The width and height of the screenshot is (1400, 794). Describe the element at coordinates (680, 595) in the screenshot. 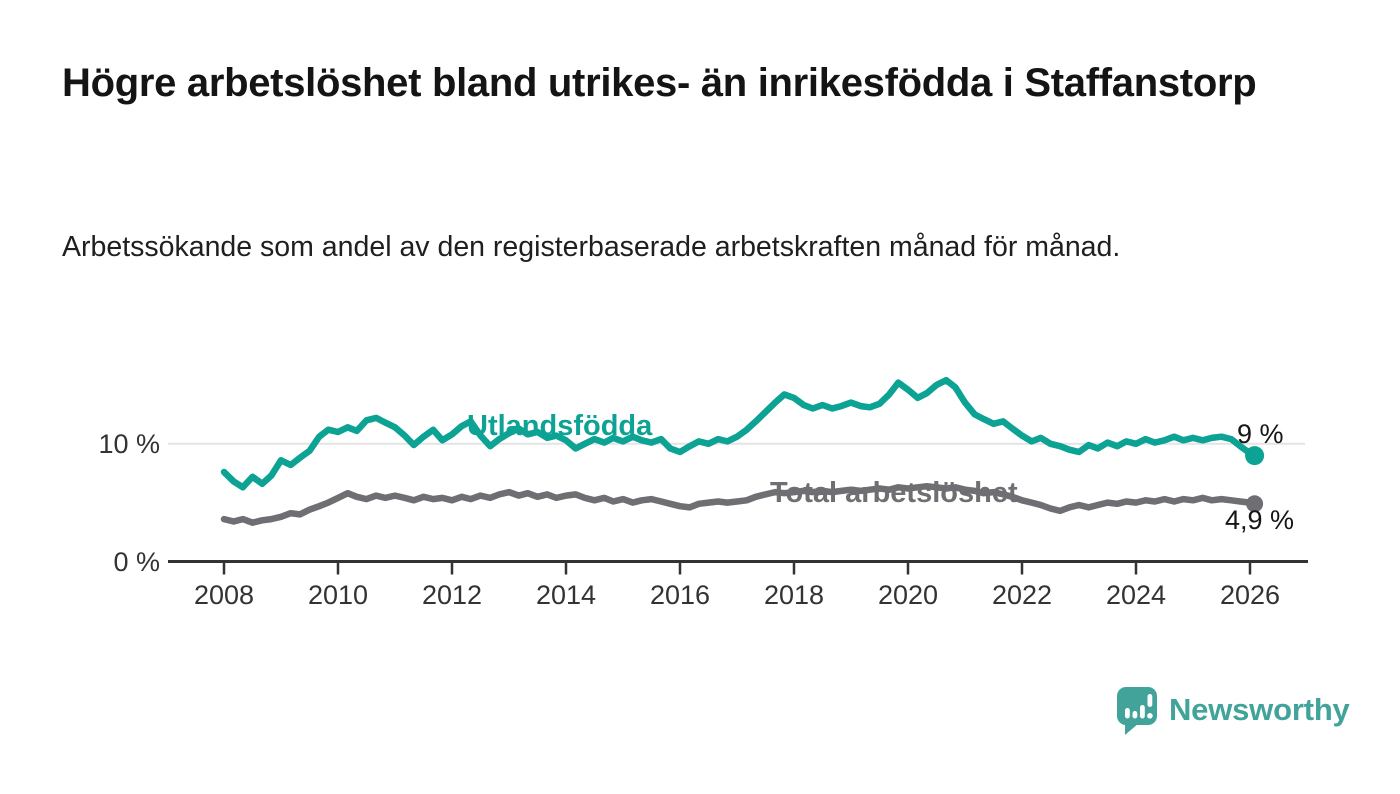

I see `x-axis-label: 2016` at that location.